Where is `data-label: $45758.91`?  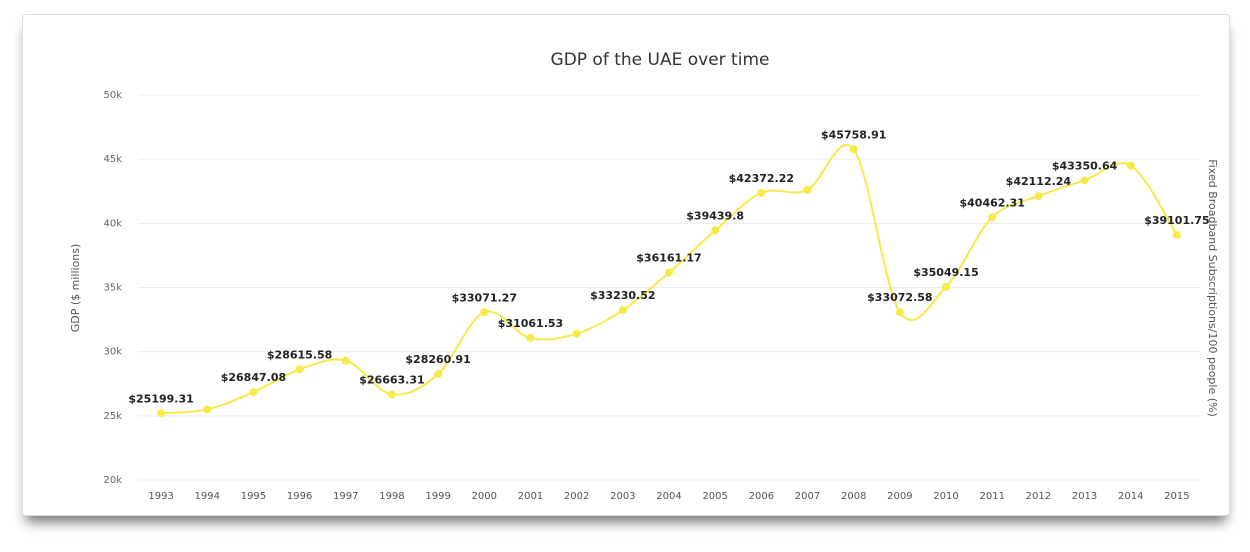 data-label: $45758.91 is located at coordinates (853, 134).